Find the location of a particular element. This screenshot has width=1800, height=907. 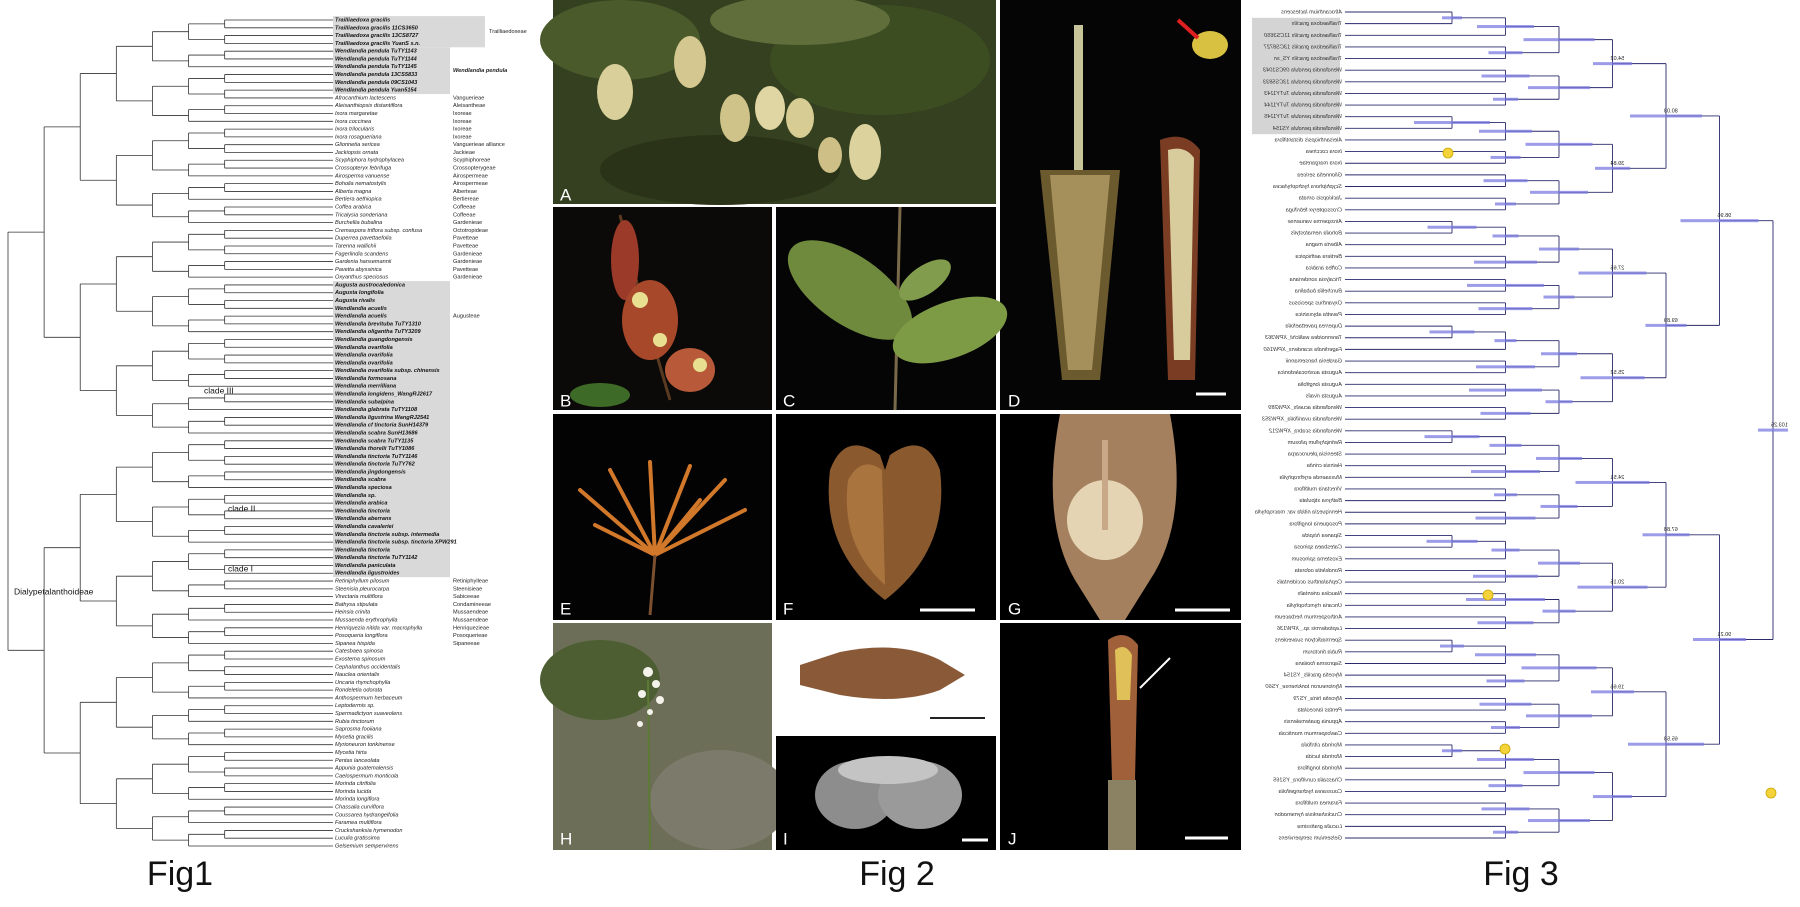

tribe-label: Gardenieae is located at coordinates (467, 262).